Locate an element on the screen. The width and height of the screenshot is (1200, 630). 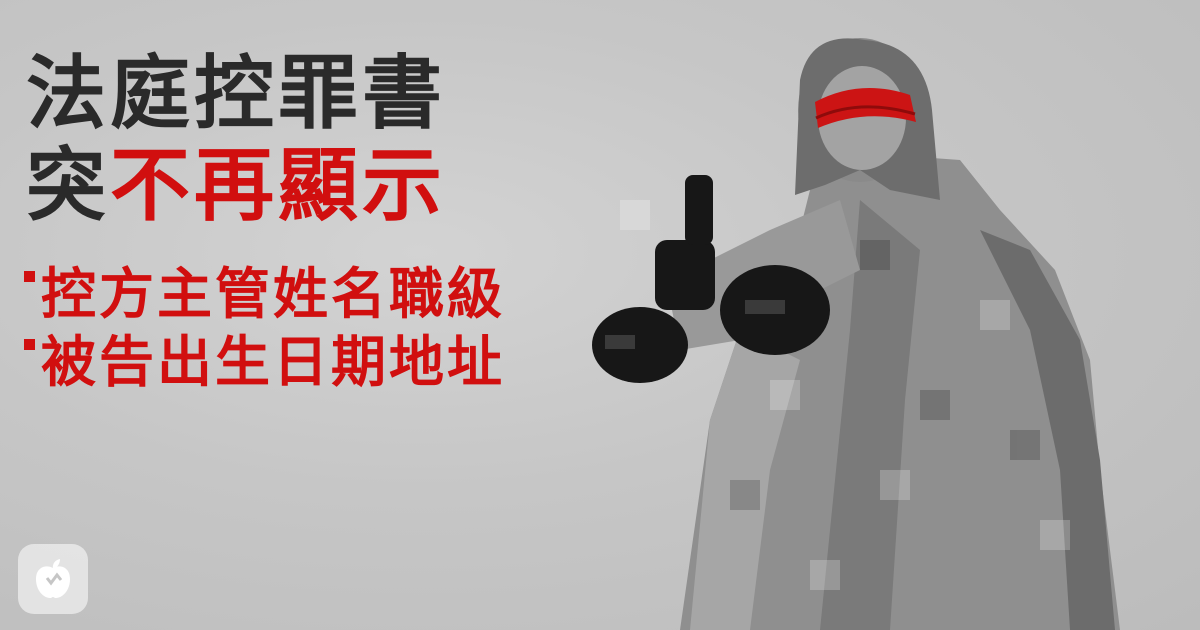
apple-daily-logo is located at coordinates (53, 579).